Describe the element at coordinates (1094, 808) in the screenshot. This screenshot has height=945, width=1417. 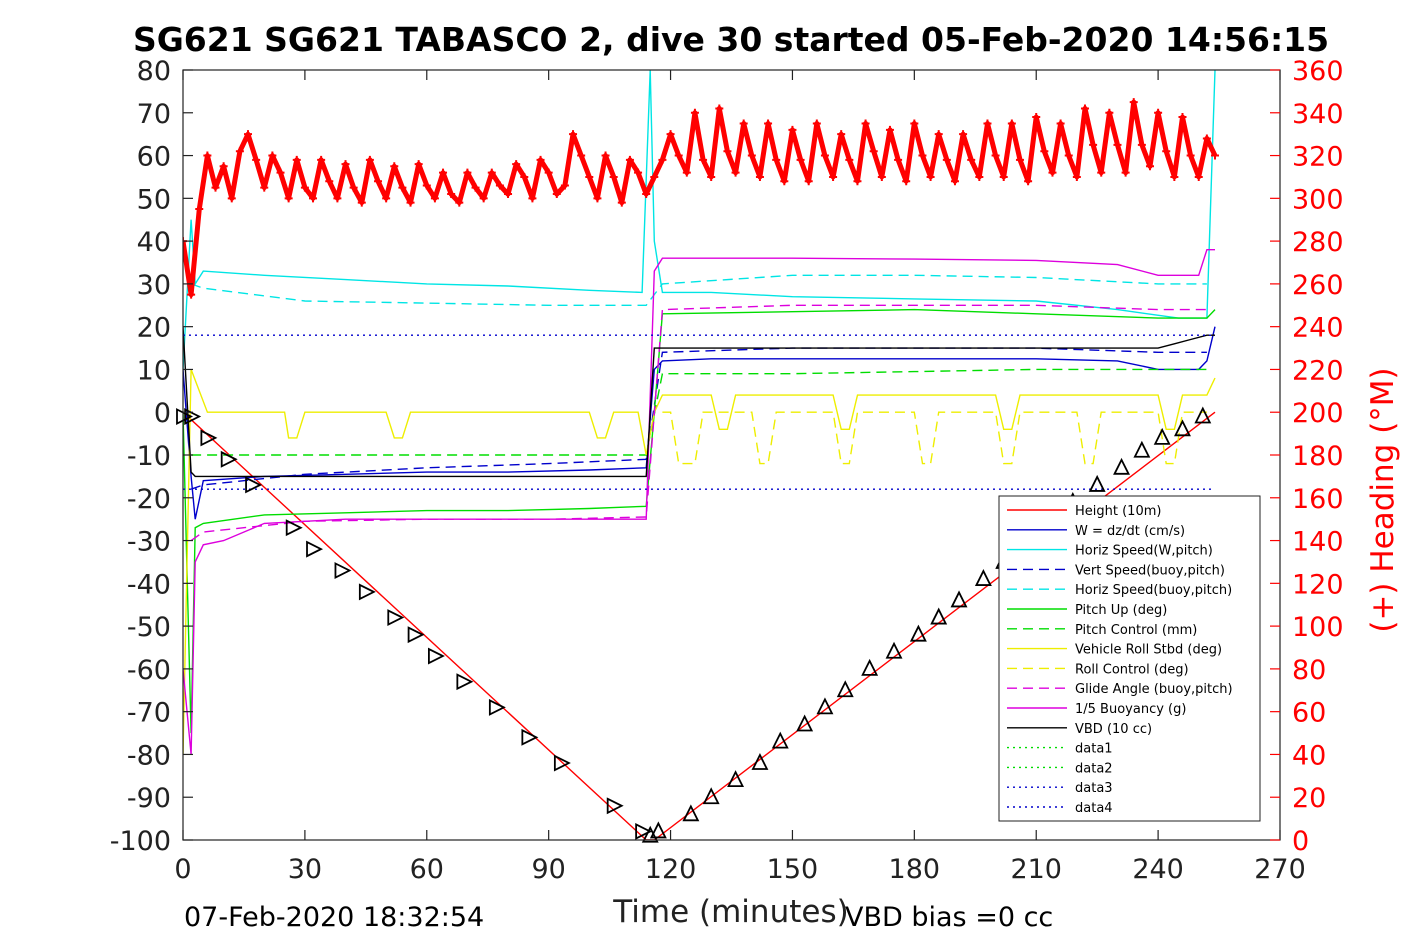
I see `legend-label-data4: data4` at that location.